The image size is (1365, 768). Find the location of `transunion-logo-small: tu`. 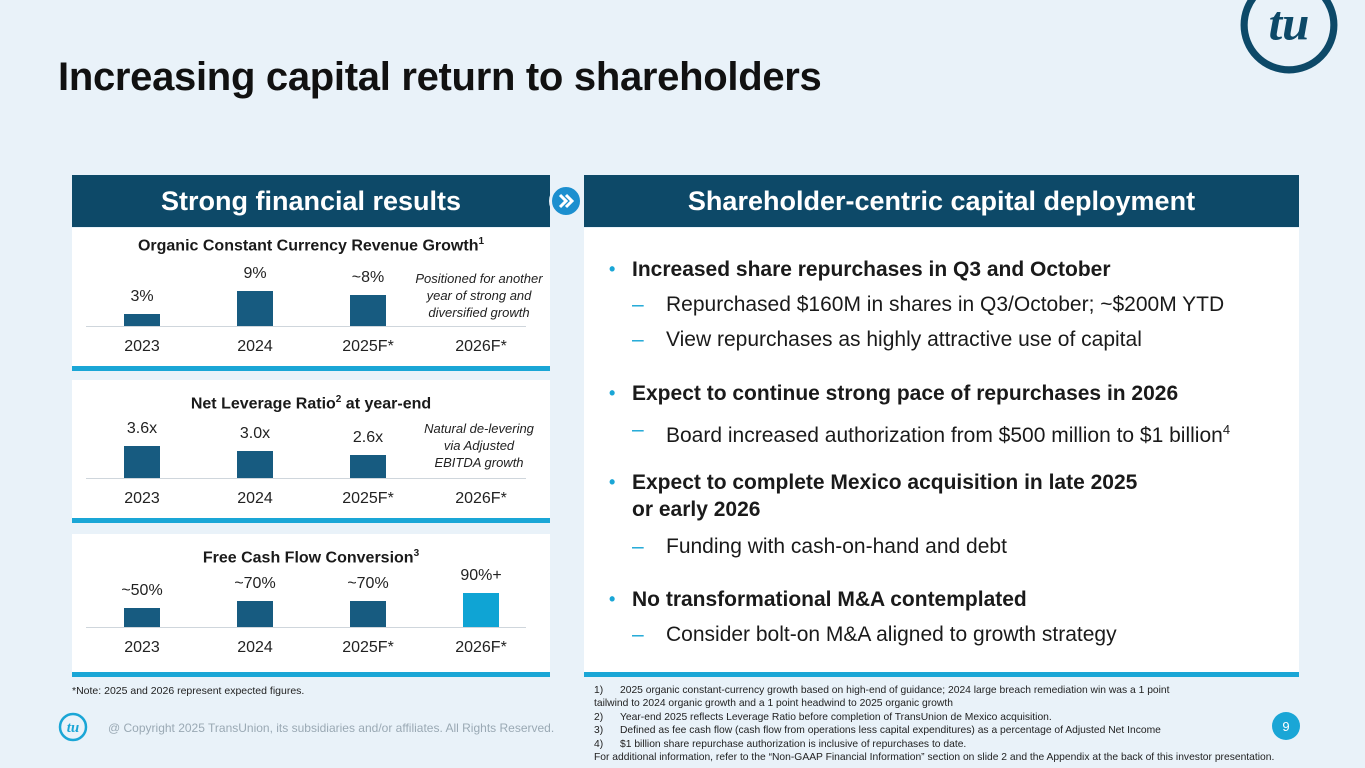

transunion-logo-small: tu is located at coordinates (73, 727).